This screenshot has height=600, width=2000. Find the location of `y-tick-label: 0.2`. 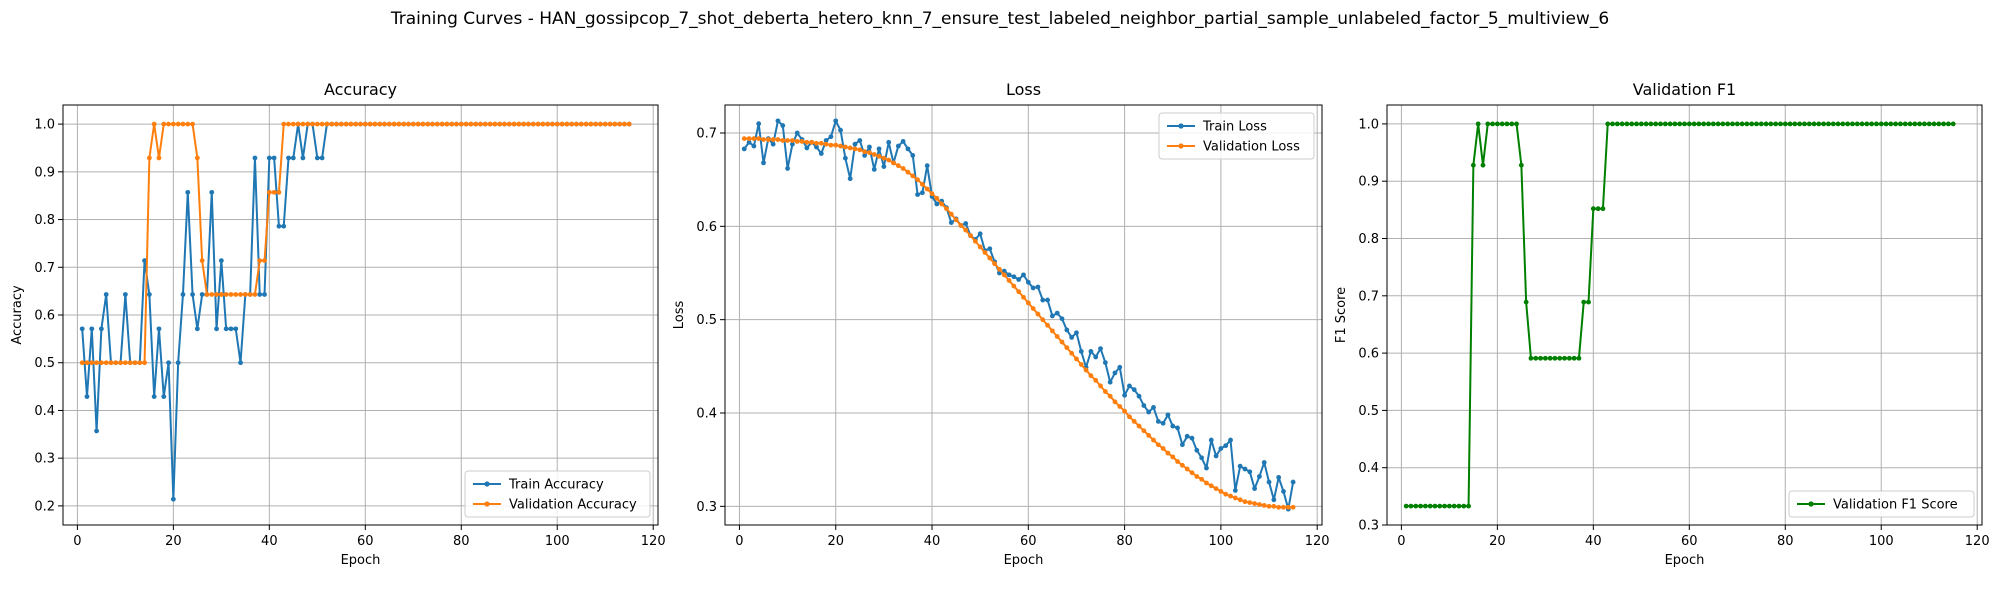

y-tick-label: 0.2 is located at coordinates (44, 506).